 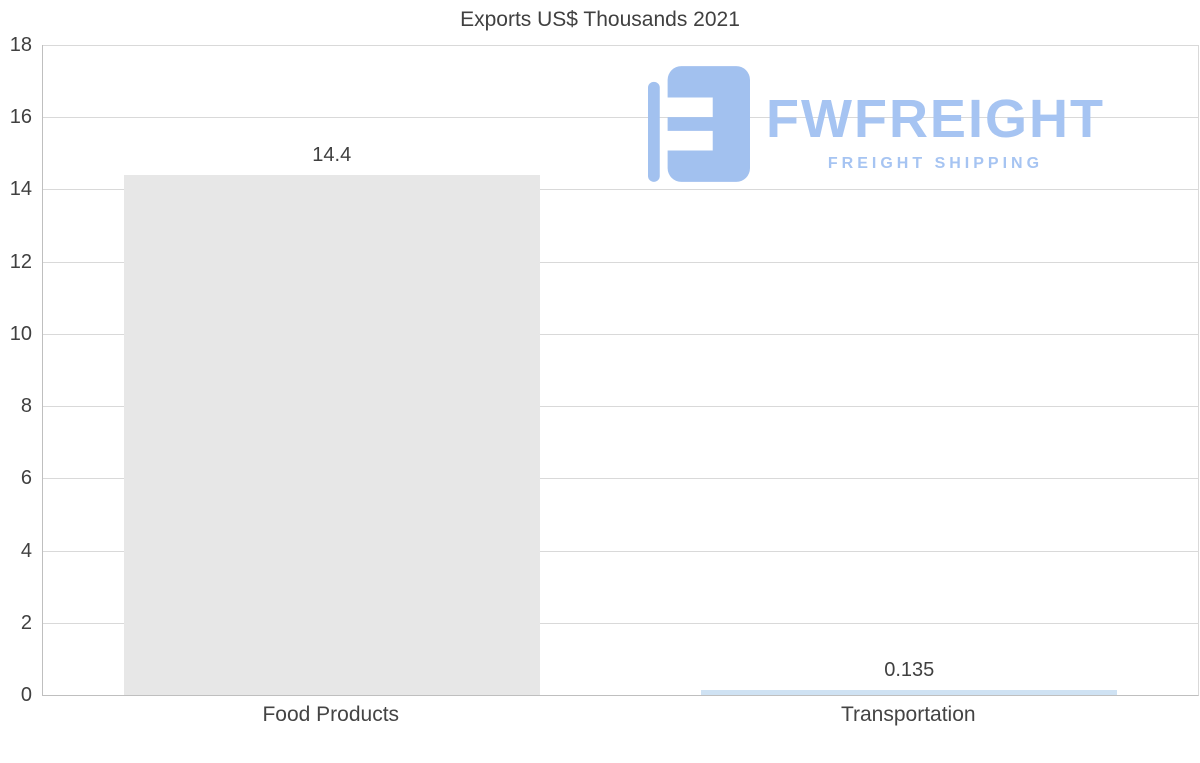 I want to click on fwfreight-logo-icon, so click(x=699, y=124).